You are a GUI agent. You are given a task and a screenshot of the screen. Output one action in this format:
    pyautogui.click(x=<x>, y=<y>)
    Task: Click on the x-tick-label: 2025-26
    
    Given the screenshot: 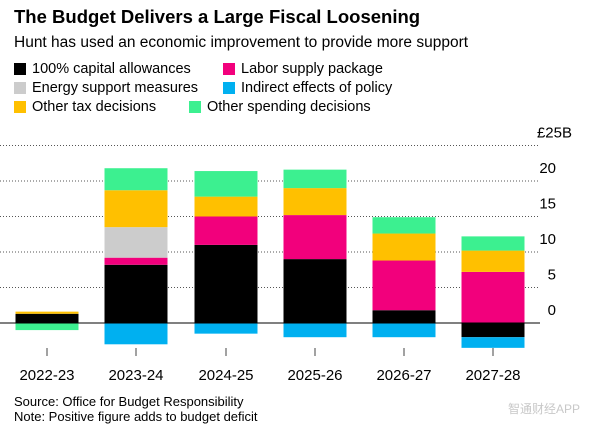 What is the action you would take?
    pyautogui.click(x=314, y=375)
    